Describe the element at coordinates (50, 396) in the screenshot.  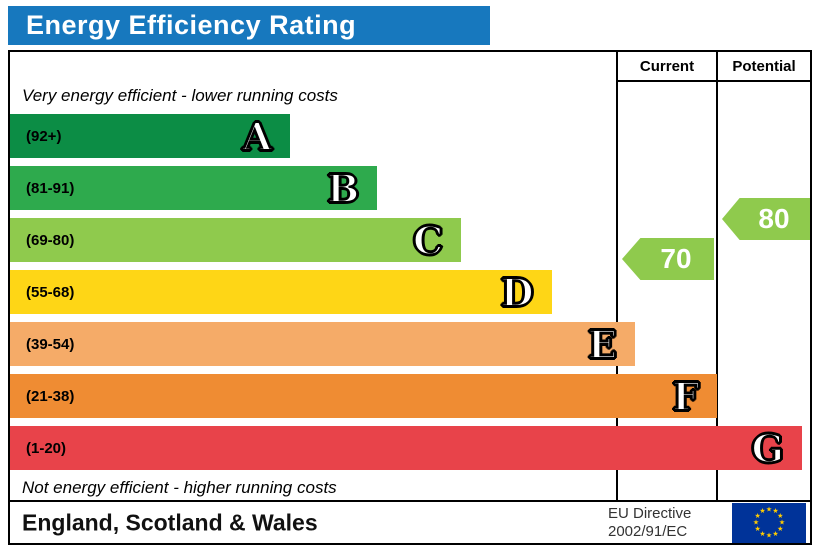
I see `band-range: (21-38)` at that location.